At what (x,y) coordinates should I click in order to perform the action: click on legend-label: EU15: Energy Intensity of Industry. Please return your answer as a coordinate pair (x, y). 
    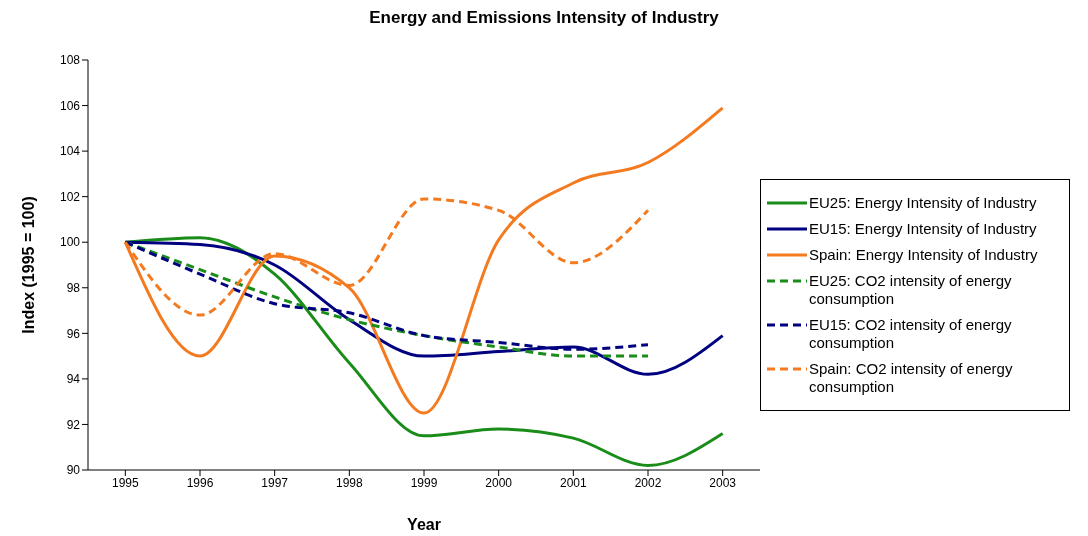
    Looking at the image, I should click on (923, 229).